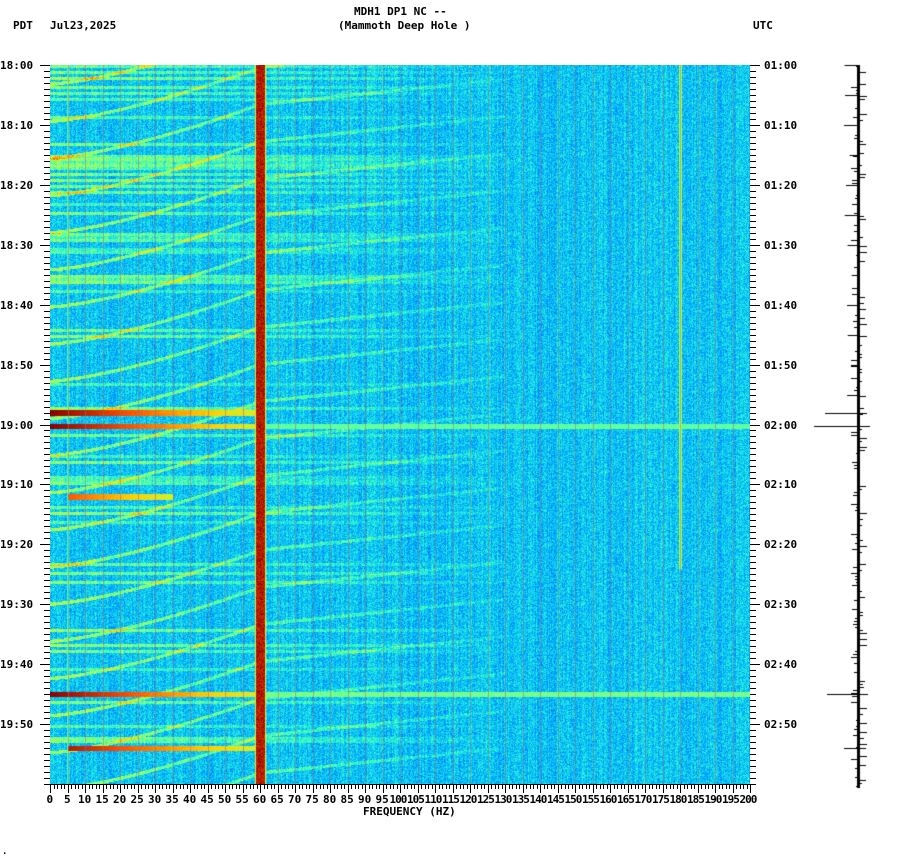 This screenshot has width=902, height=864. What do you see at coordinates (486, 799) in the screenshot?
I see `x-tick-label: 125` at bounding box center [486, 799].